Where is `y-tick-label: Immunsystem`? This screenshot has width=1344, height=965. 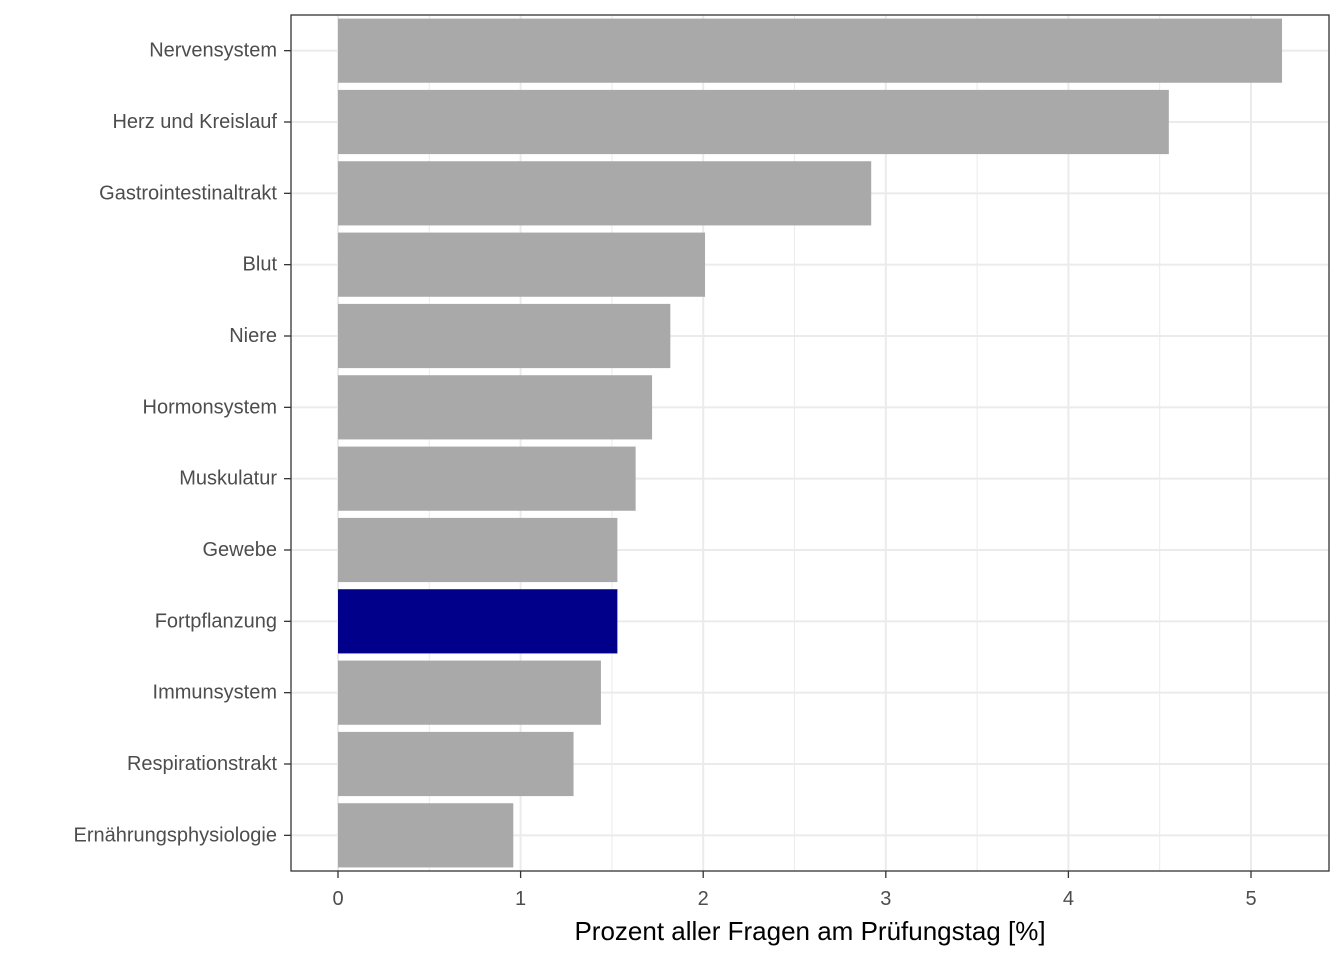
y-tick-label: Immunsystem is located at coordinates (215, 693).